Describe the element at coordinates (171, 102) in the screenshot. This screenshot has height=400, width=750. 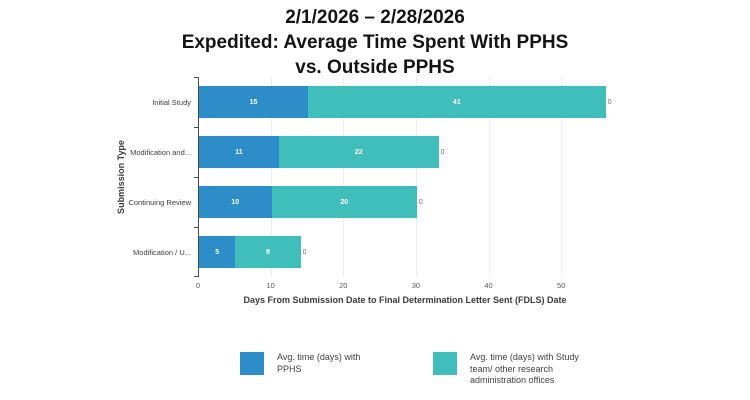
I see `category-label: Initial Study` at that location.